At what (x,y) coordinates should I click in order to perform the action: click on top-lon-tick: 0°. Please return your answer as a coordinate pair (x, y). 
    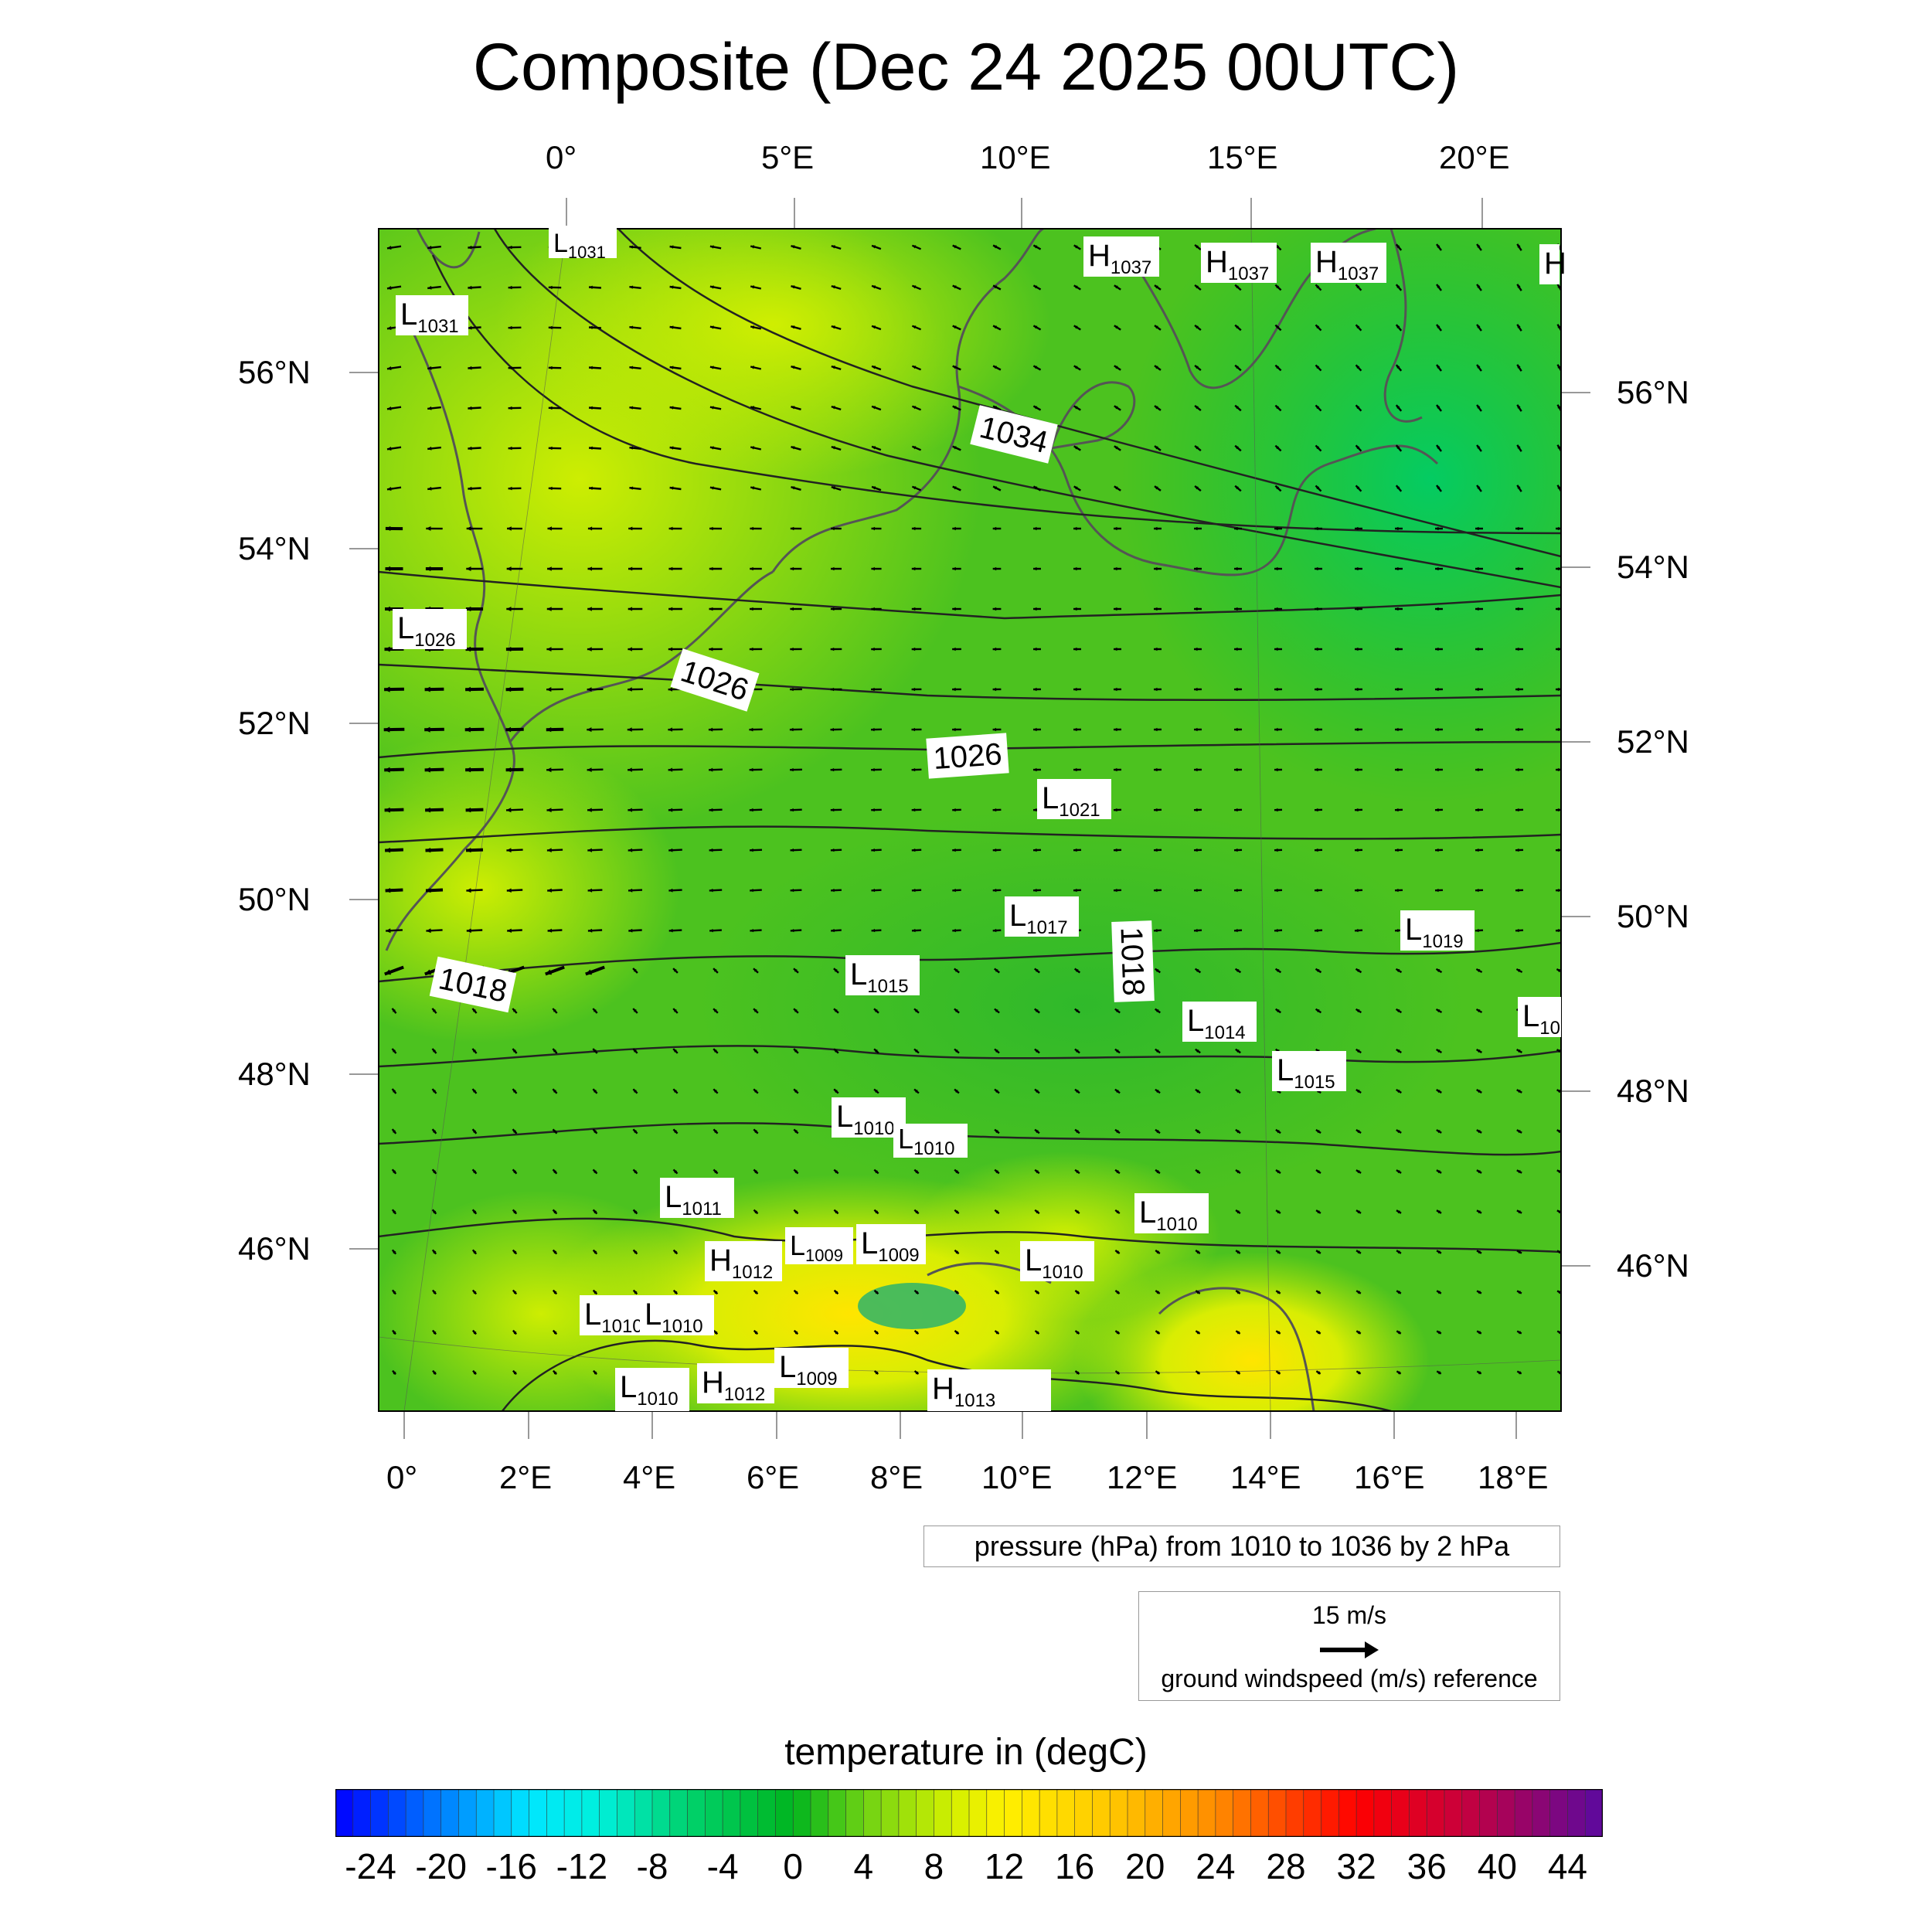
    Looking at the image, I should click on (561, 157).